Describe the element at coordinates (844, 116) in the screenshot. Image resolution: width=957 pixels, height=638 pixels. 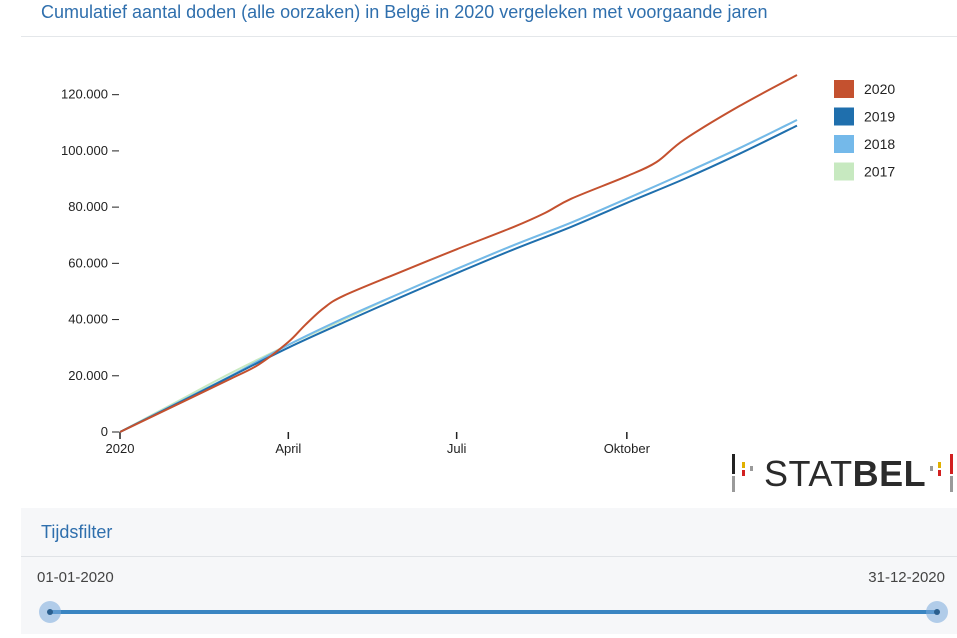
I see `legend-swatch-2019` at that location.